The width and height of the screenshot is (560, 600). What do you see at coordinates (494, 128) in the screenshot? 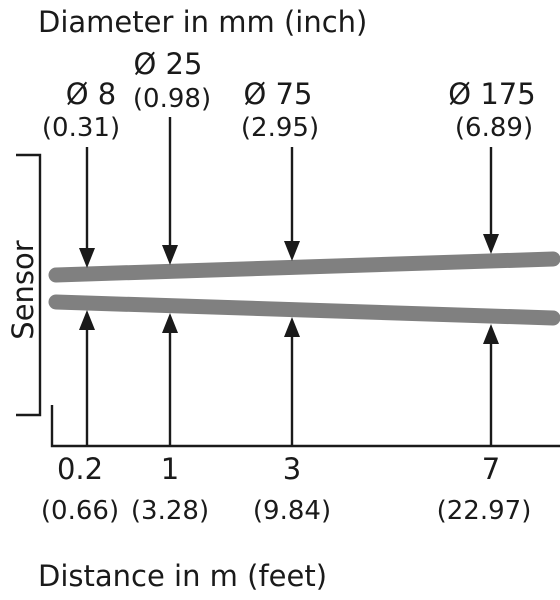
I see `diameter-inch-label: (6.89)` at bounding box center [494, 128].